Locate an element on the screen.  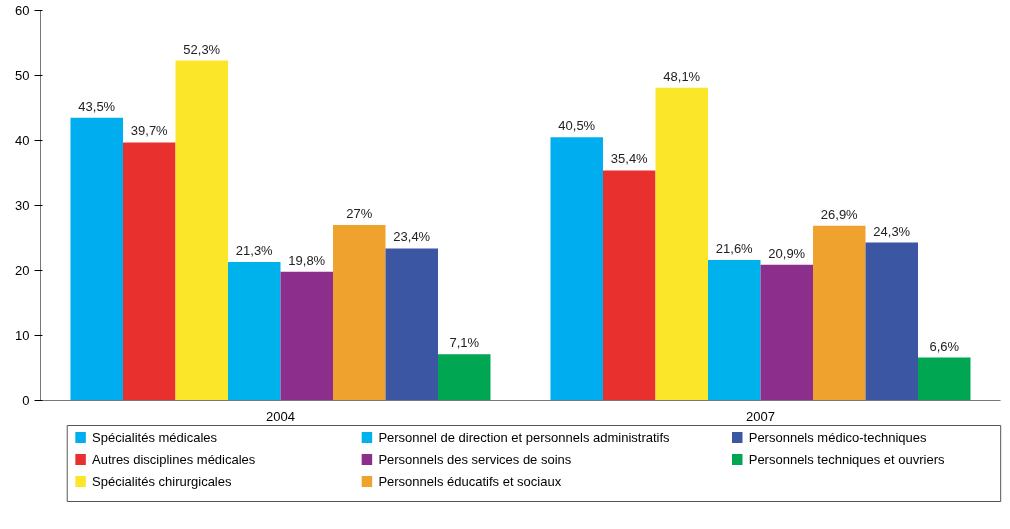
data-label: 52,3% is located at coordinates (202, 49).